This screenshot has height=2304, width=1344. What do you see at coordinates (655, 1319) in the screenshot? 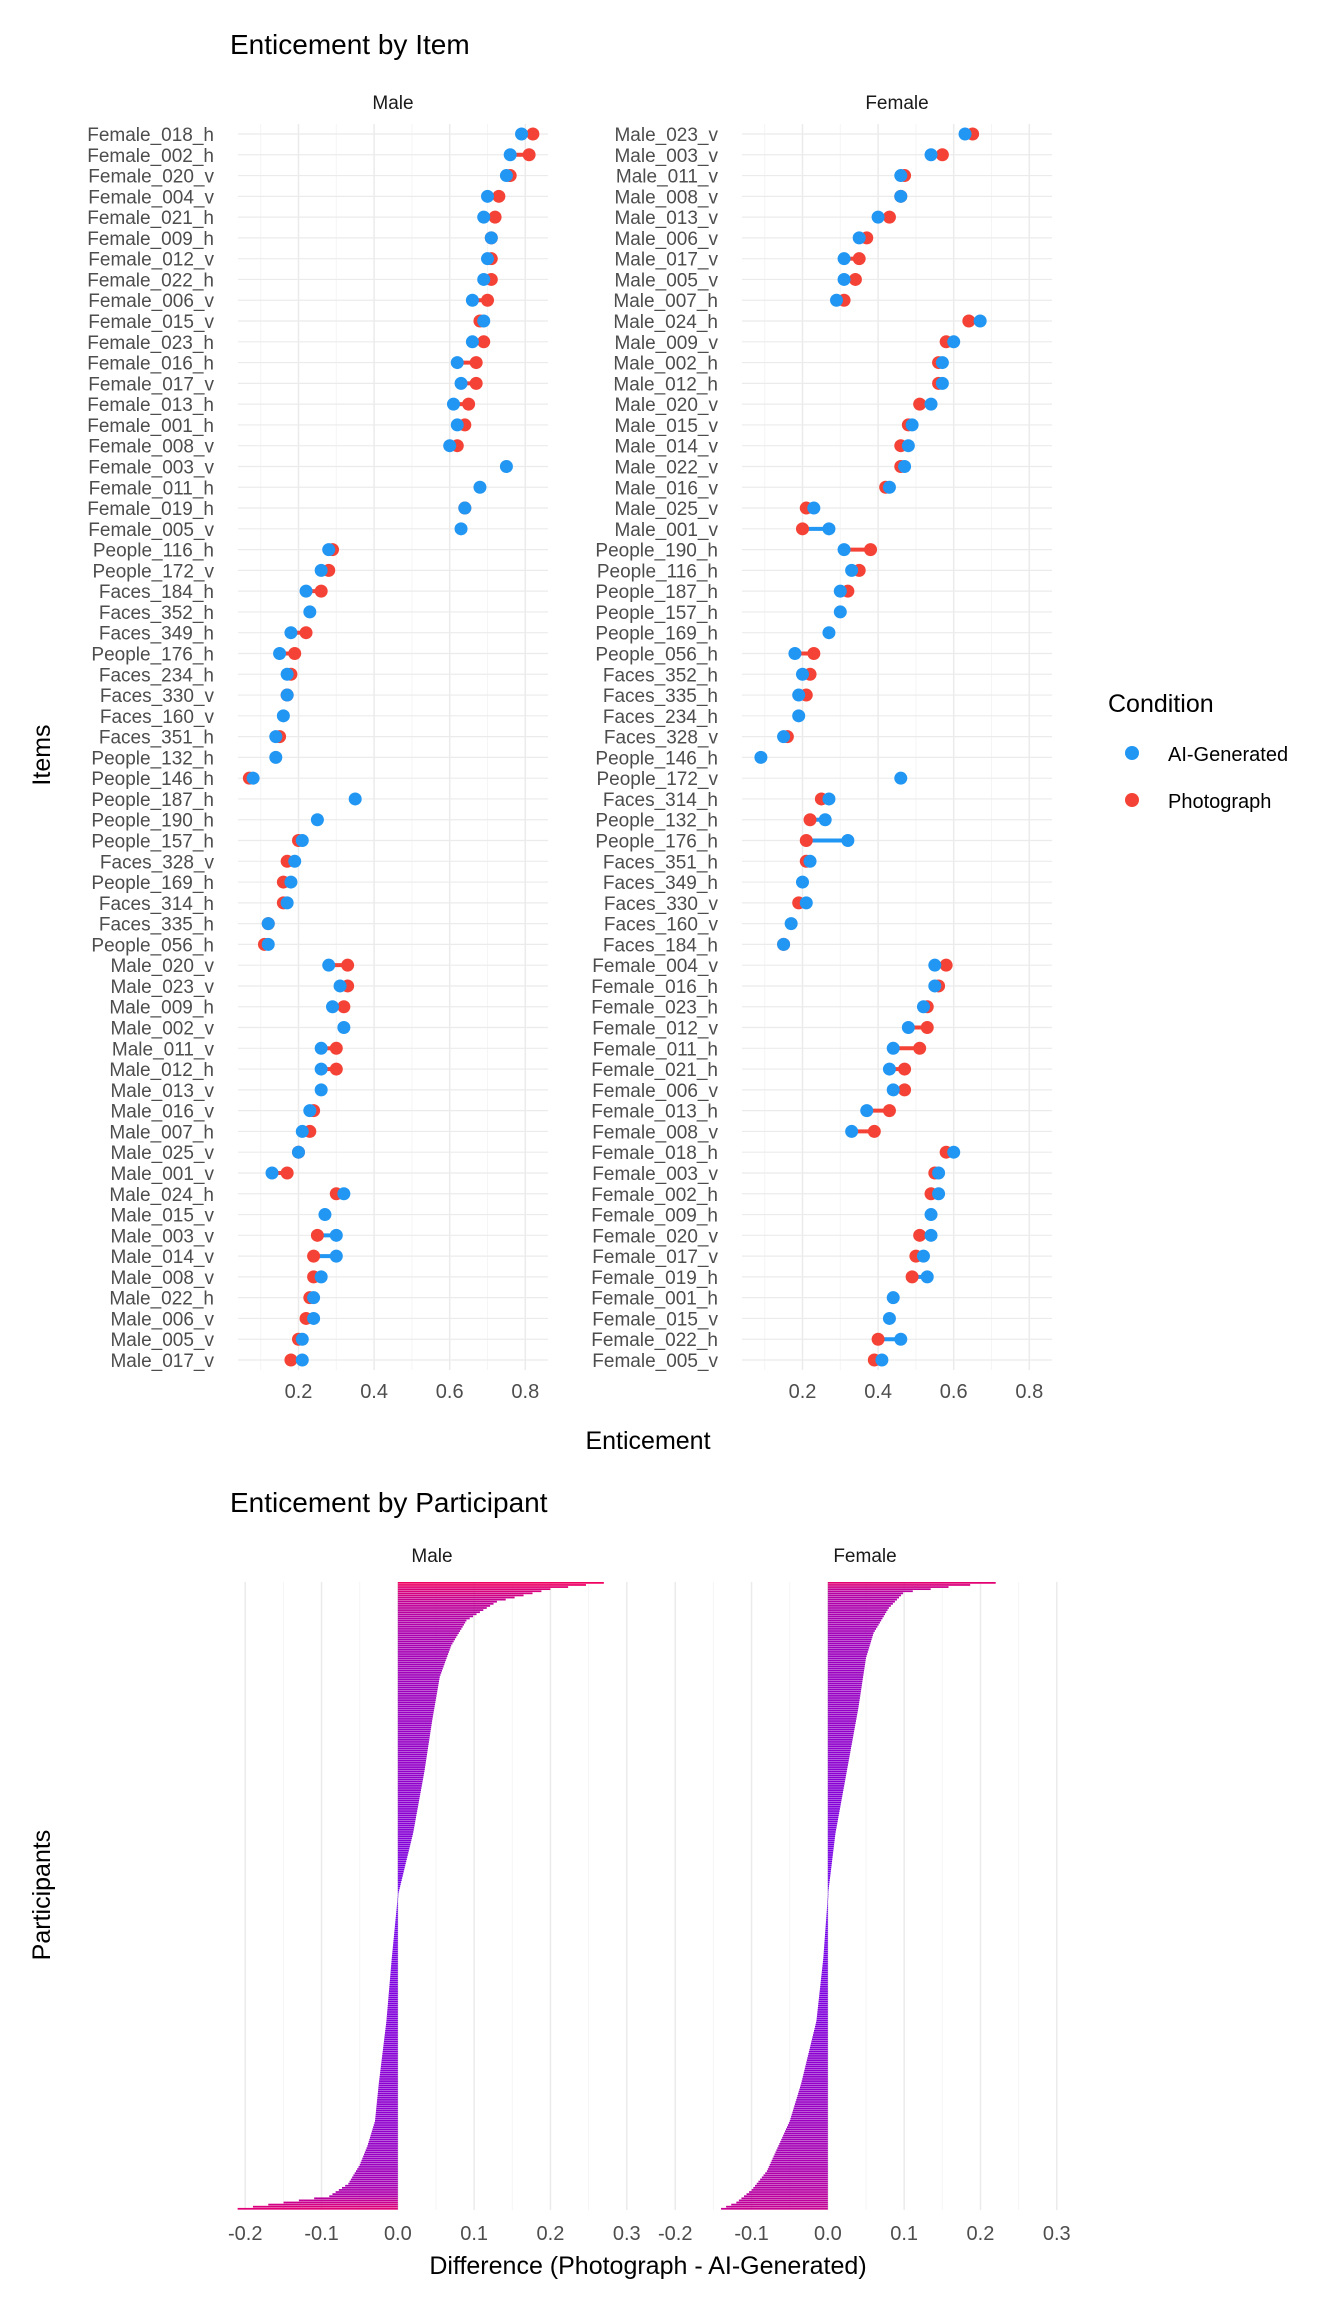
I see `item-label: Female_015_v` at bounding box center [655, 1319].